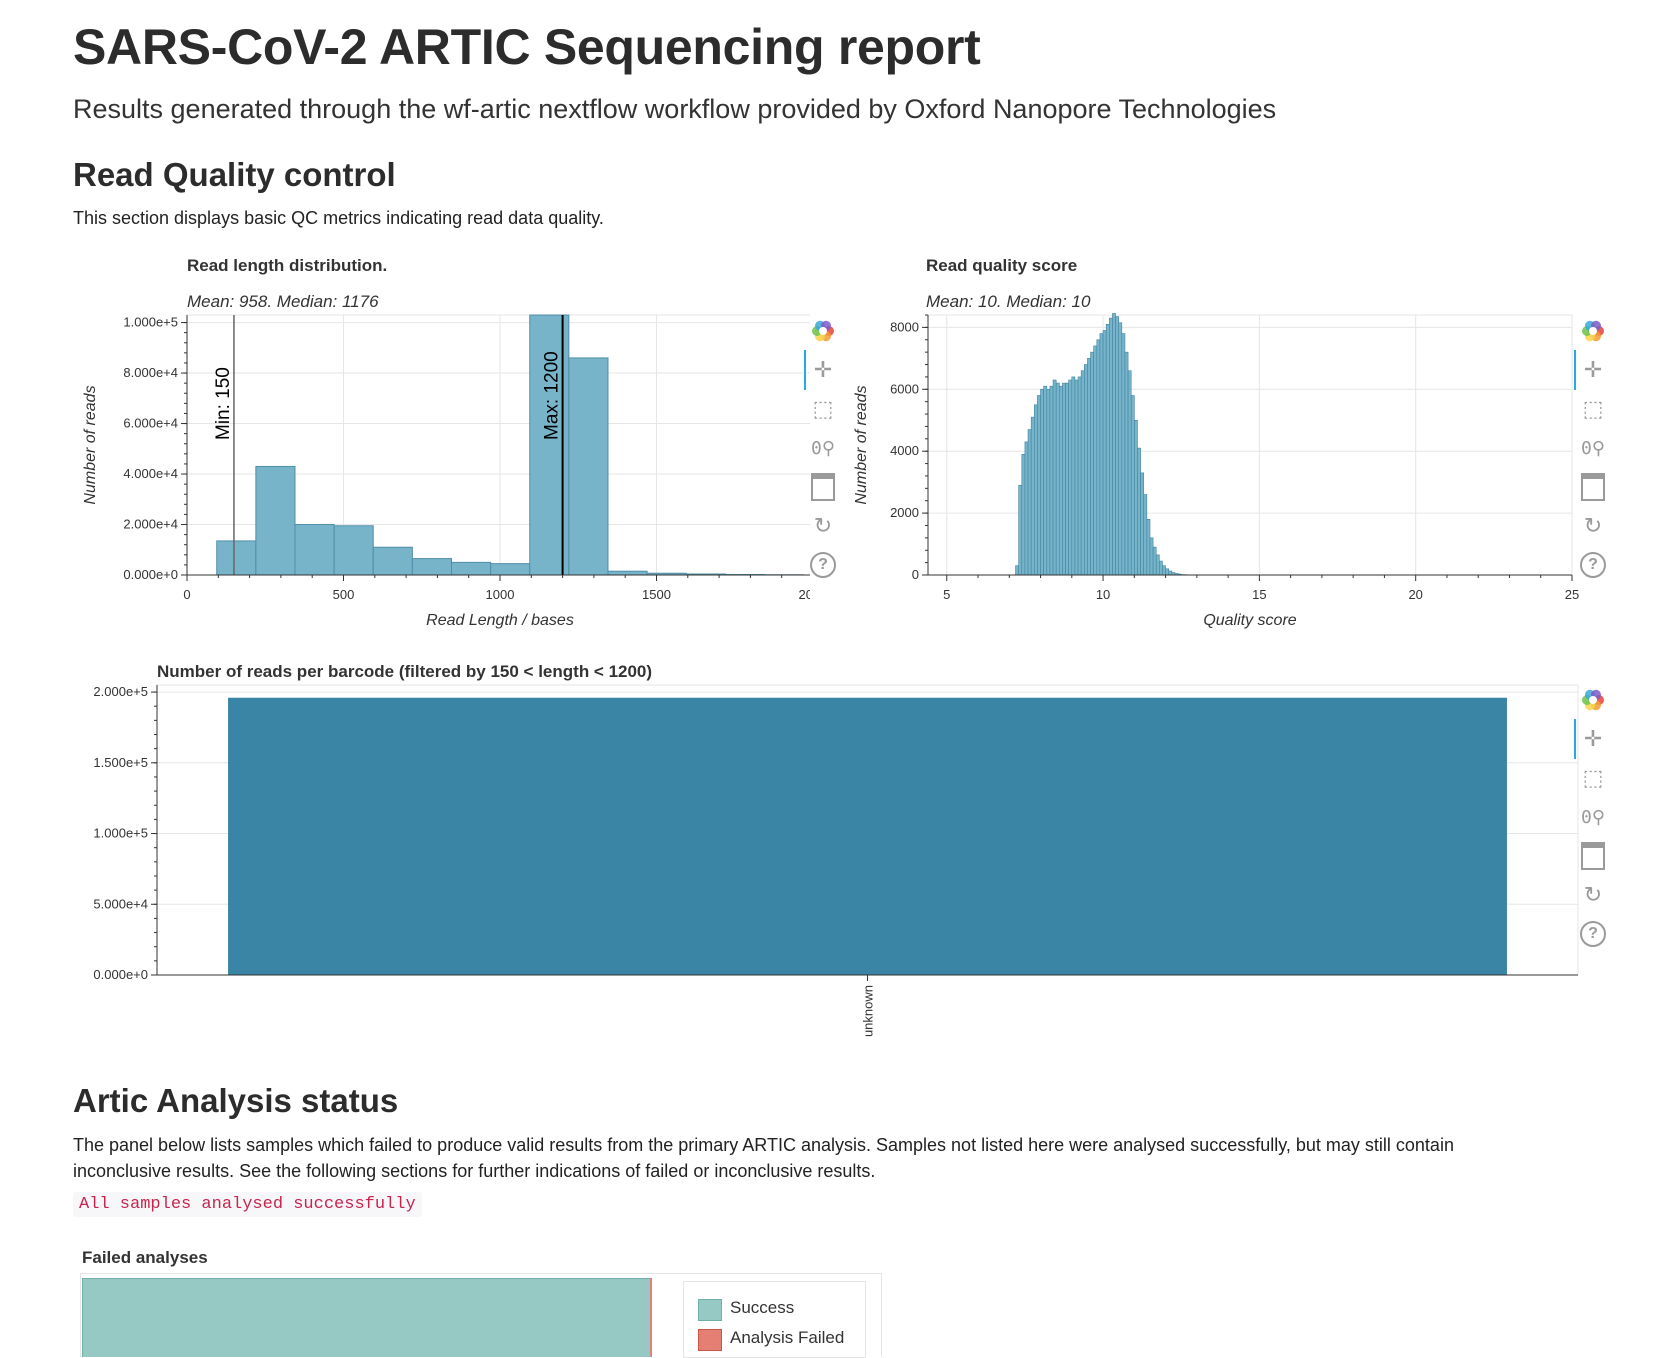  What do you see at coordinates (150, 473) in the screenshot?
I see `y-tick-label: 4.000e+4` at bounding box center [150, 473].